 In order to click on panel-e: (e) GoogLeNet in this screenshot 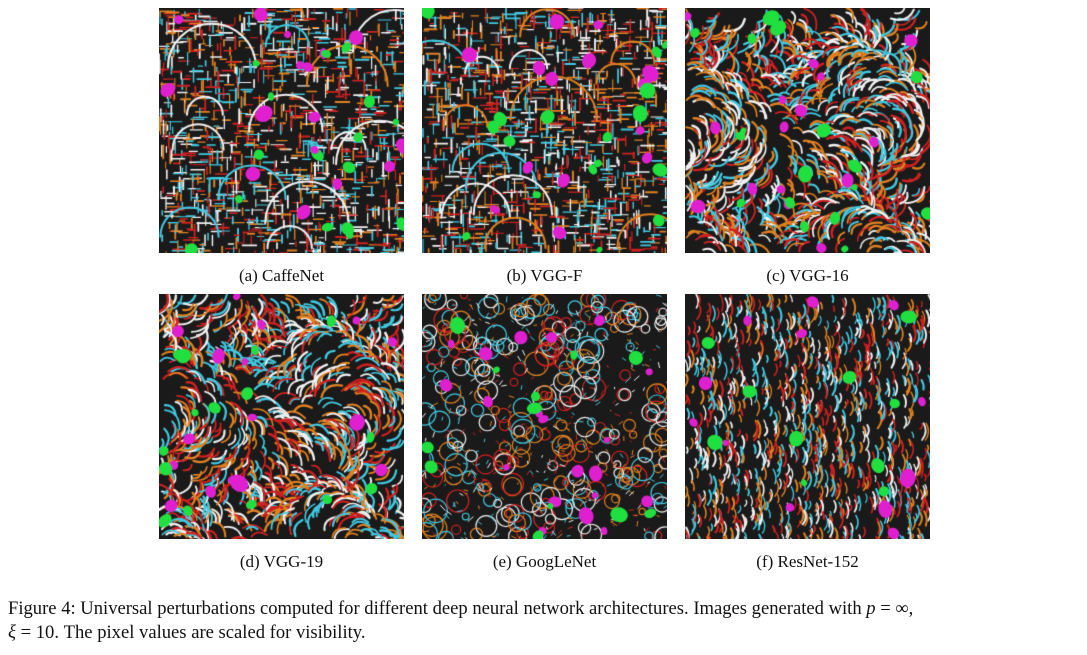, I will do `click(544, 432)`.